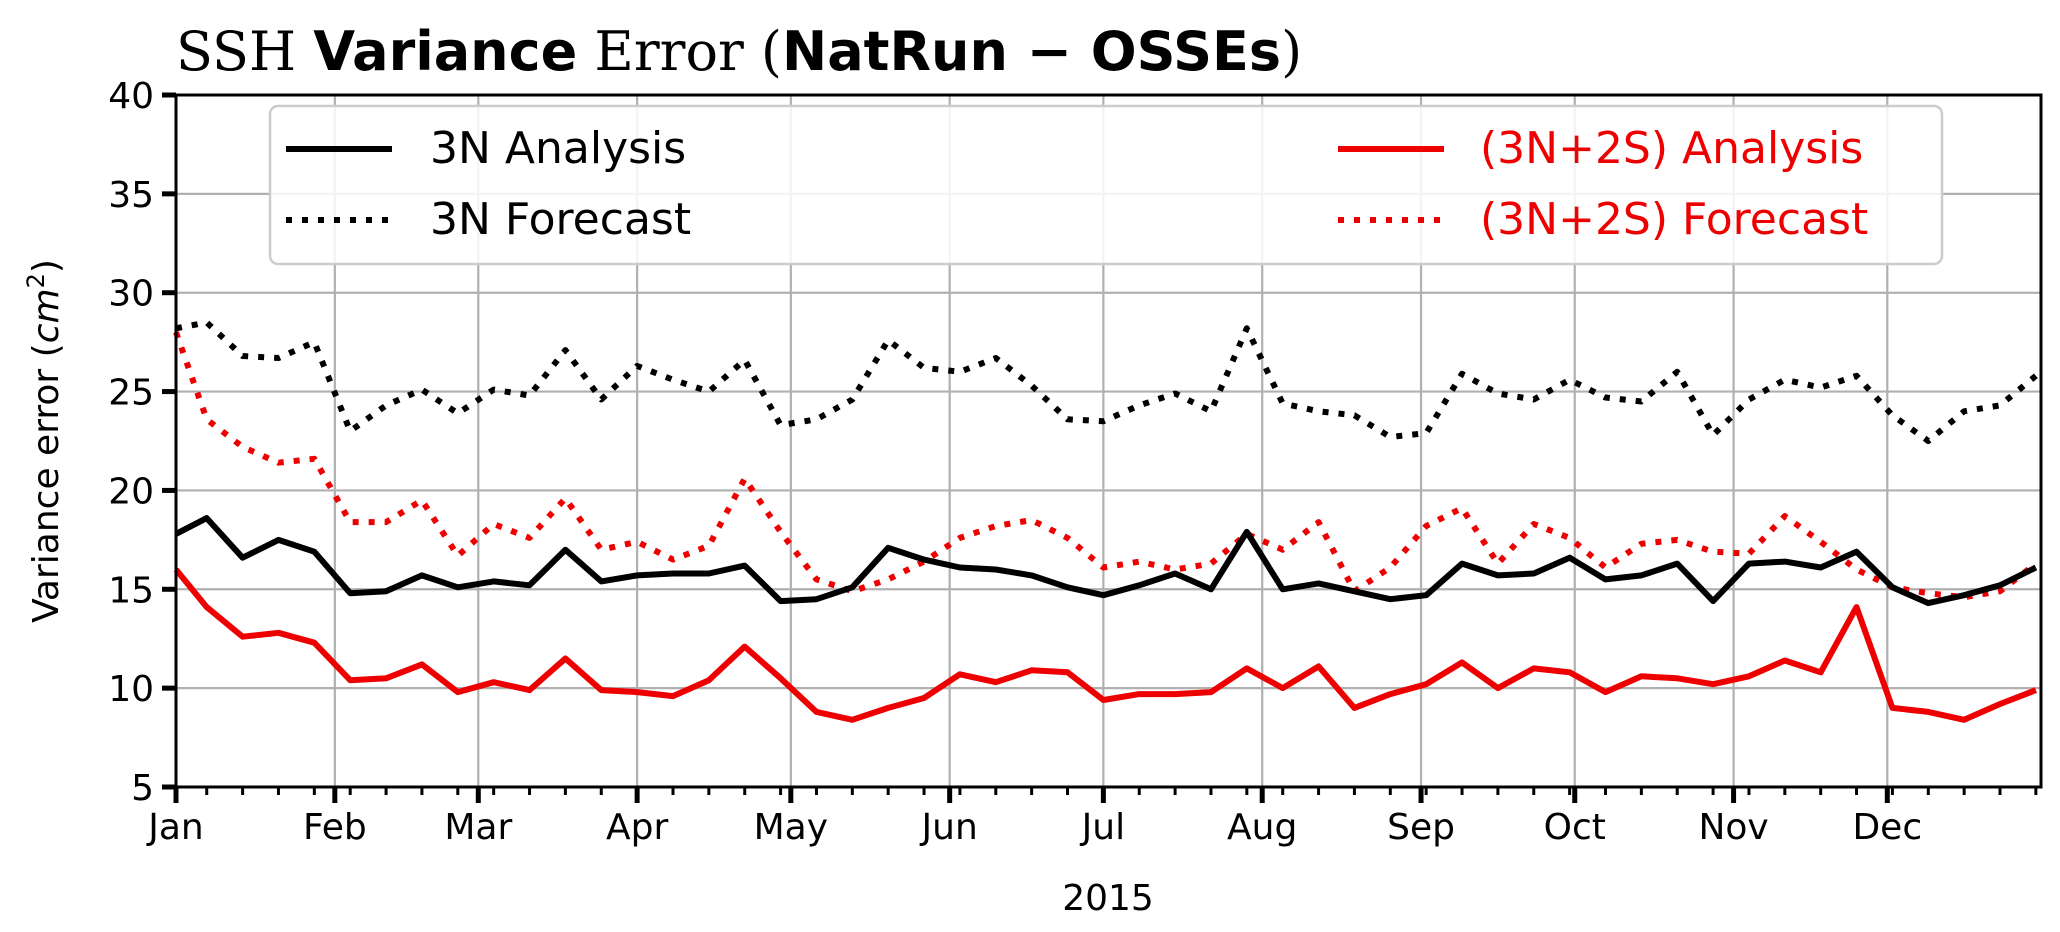  What do you see at coordinates (1108, 898) in the screenshot?
I see `x-axis-label: 2015` at bounding box center [1108, 898].